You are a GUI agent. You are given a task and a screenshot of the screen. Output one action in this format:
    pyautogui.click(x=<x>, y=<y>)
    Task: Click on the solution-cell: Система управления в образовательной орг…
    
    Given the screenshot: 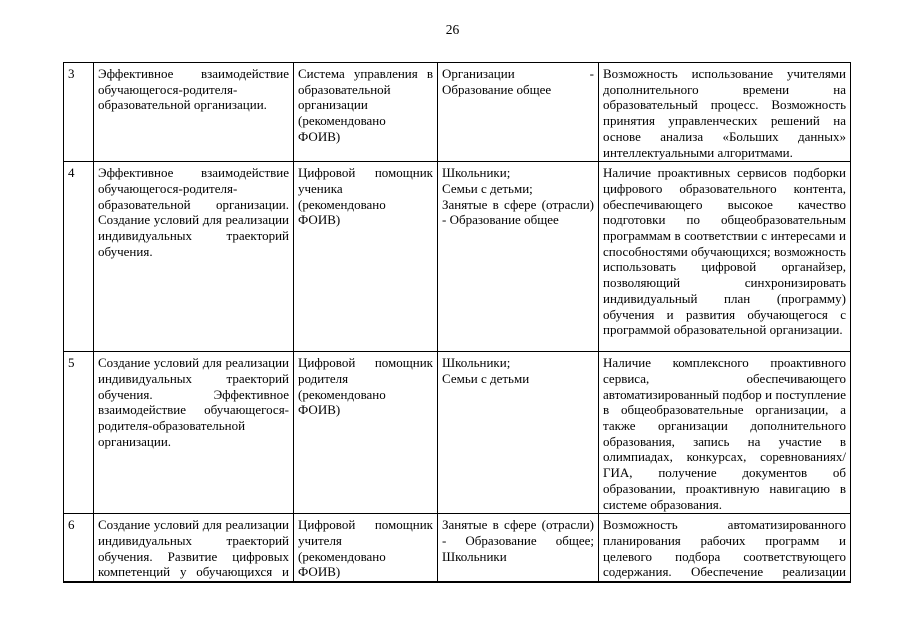 What is the action you would take?
    pyautogui.click(x=365, y=112)
    